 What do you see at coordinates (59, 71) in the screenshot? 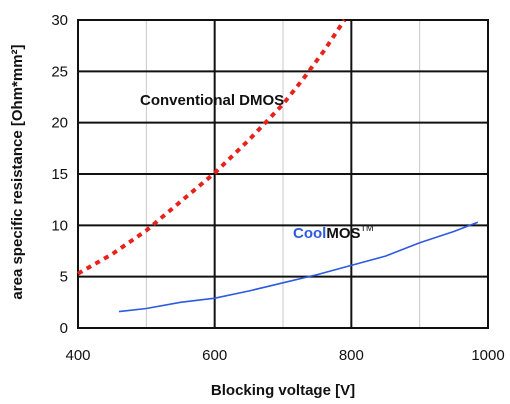
I see `y-tick-label: 25` at bounding box center [59, 71].